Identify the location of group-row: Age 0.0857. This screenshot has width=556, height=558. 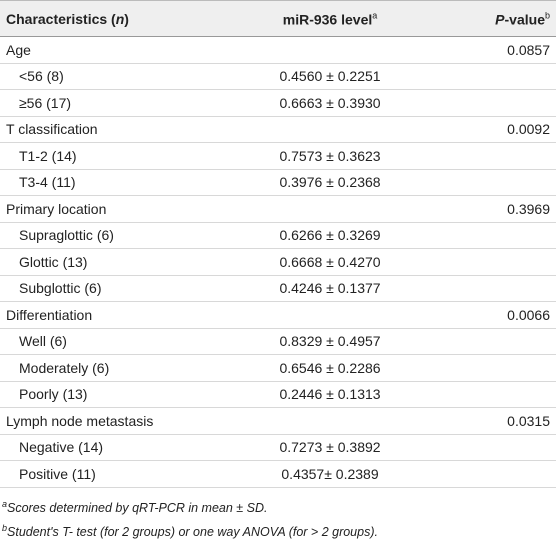
(278, 50).